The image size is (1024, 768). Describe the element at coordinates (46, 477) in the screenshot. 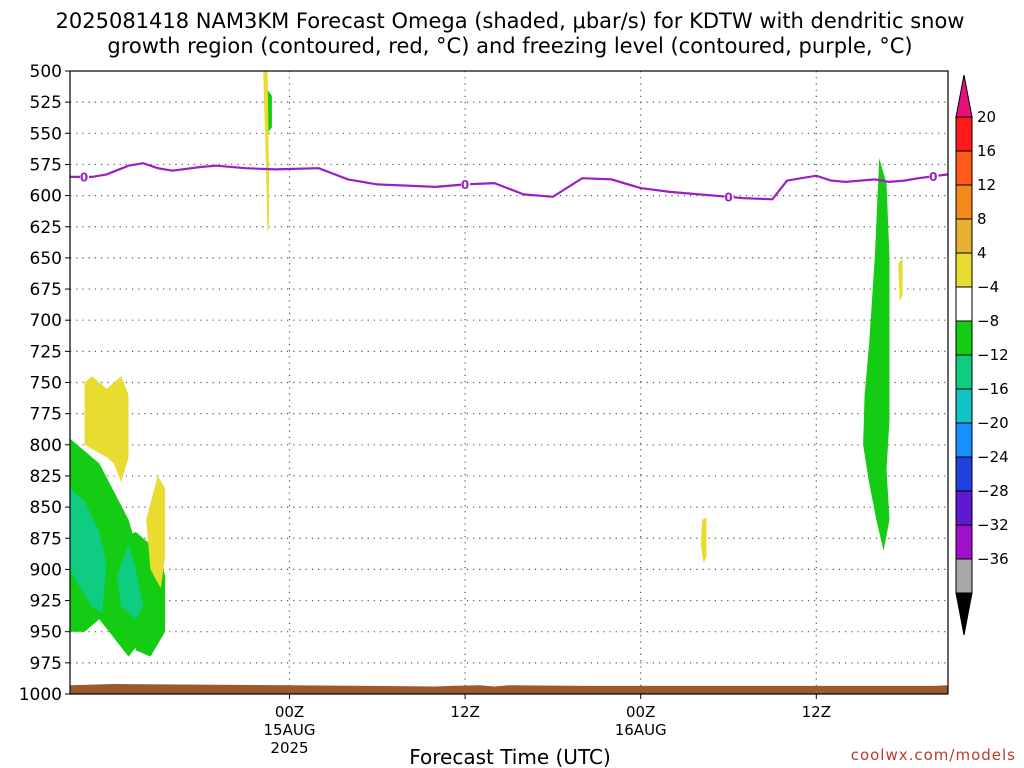

I see `y-tick-label: 825` at that location.